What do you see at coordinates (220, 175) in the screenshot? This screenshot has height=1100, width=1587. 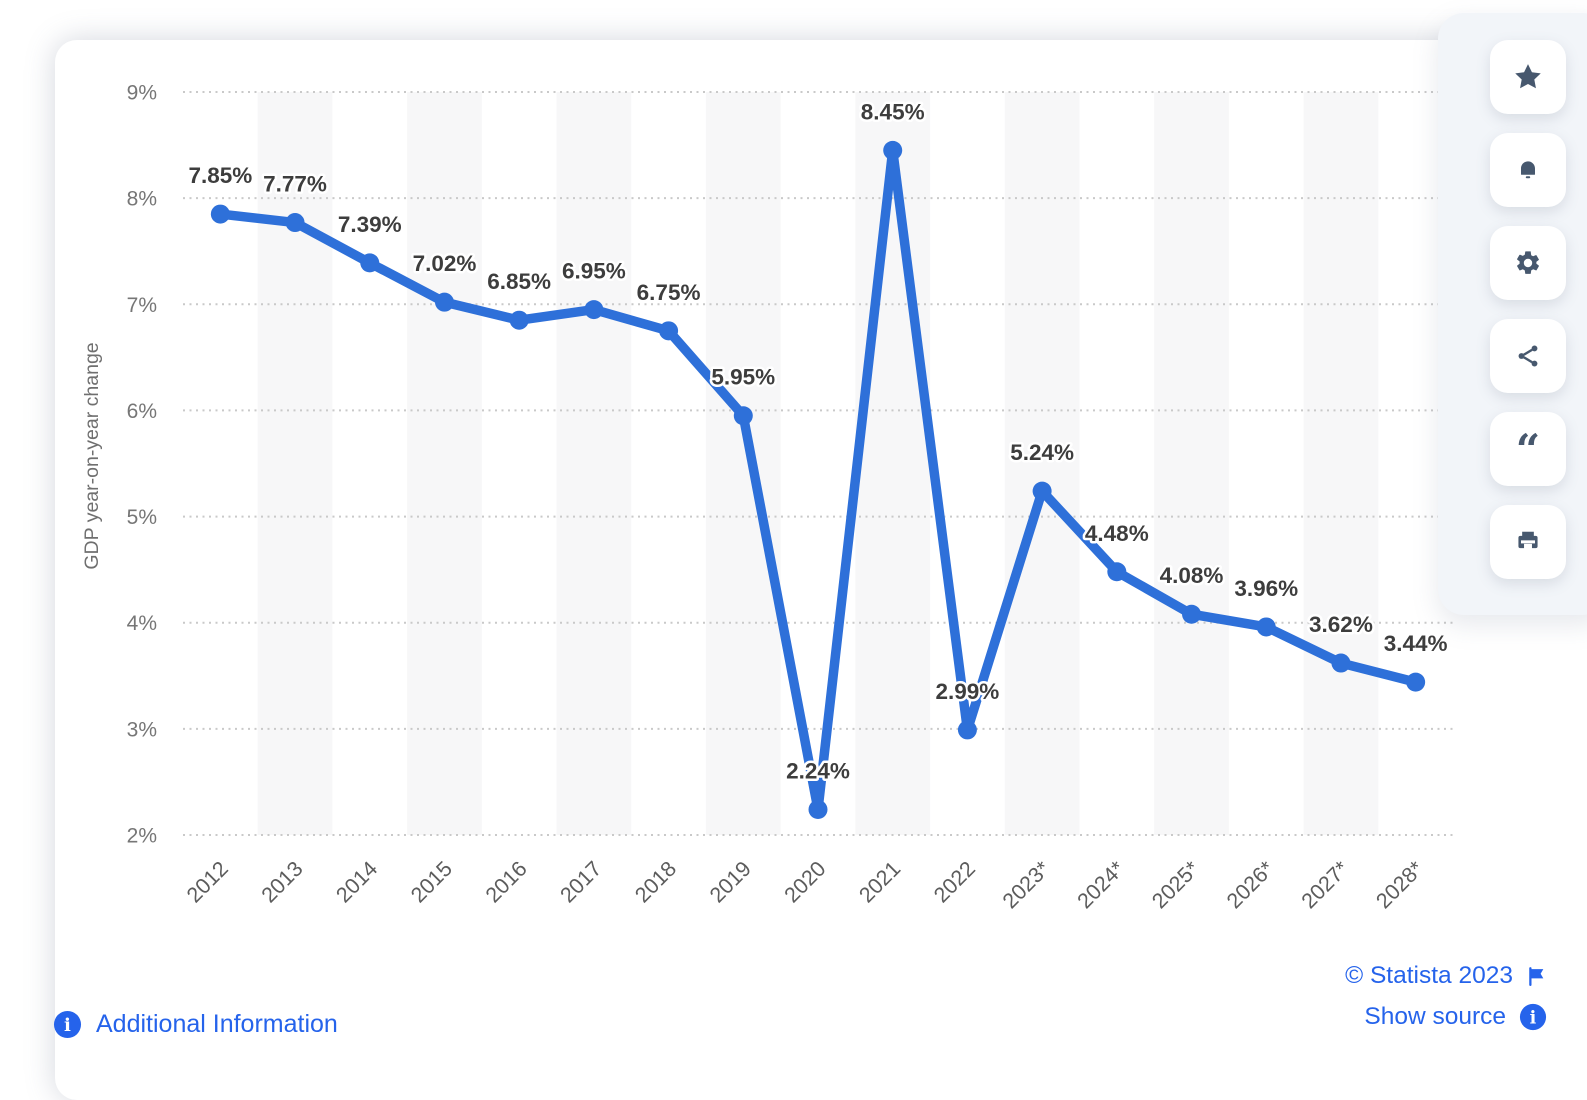 I see `data-label-2012: 7.85%` at bounding box center [220, 175].